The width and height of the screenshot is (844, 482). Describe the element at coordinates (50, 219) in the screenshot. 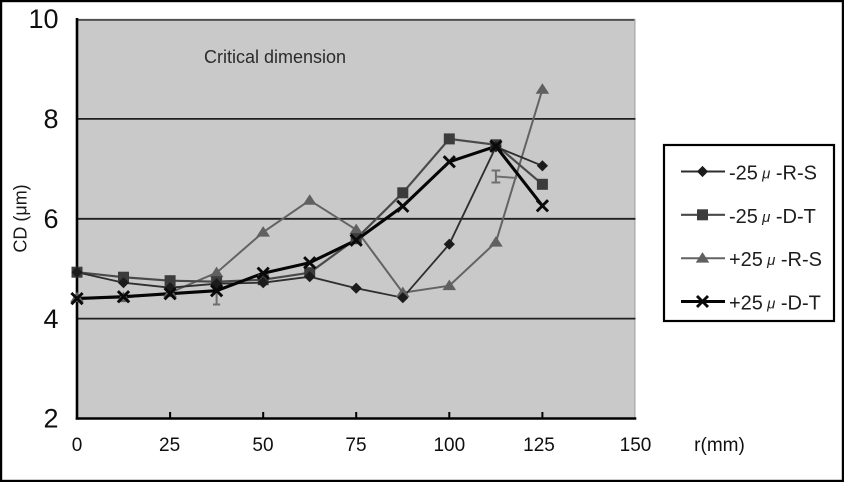

I see `svg-text: 6` at that location.